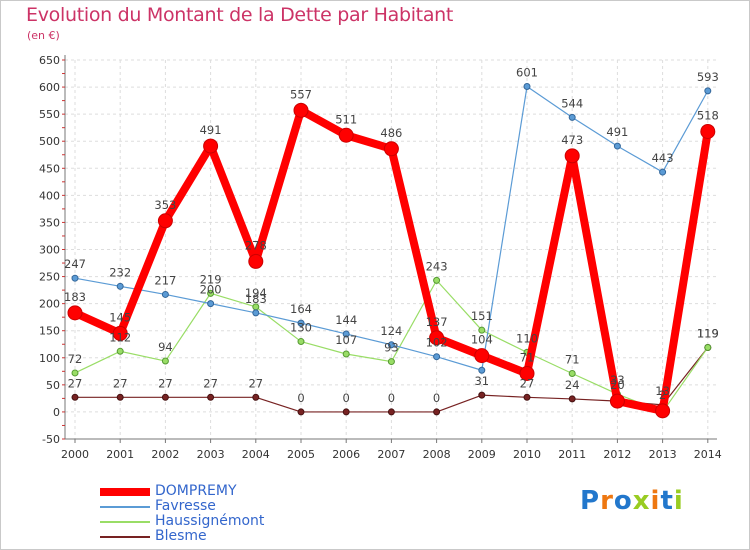  Describe the element at coordinates (617, 380) in the screenshot. I see `data-label: 33` at that location.